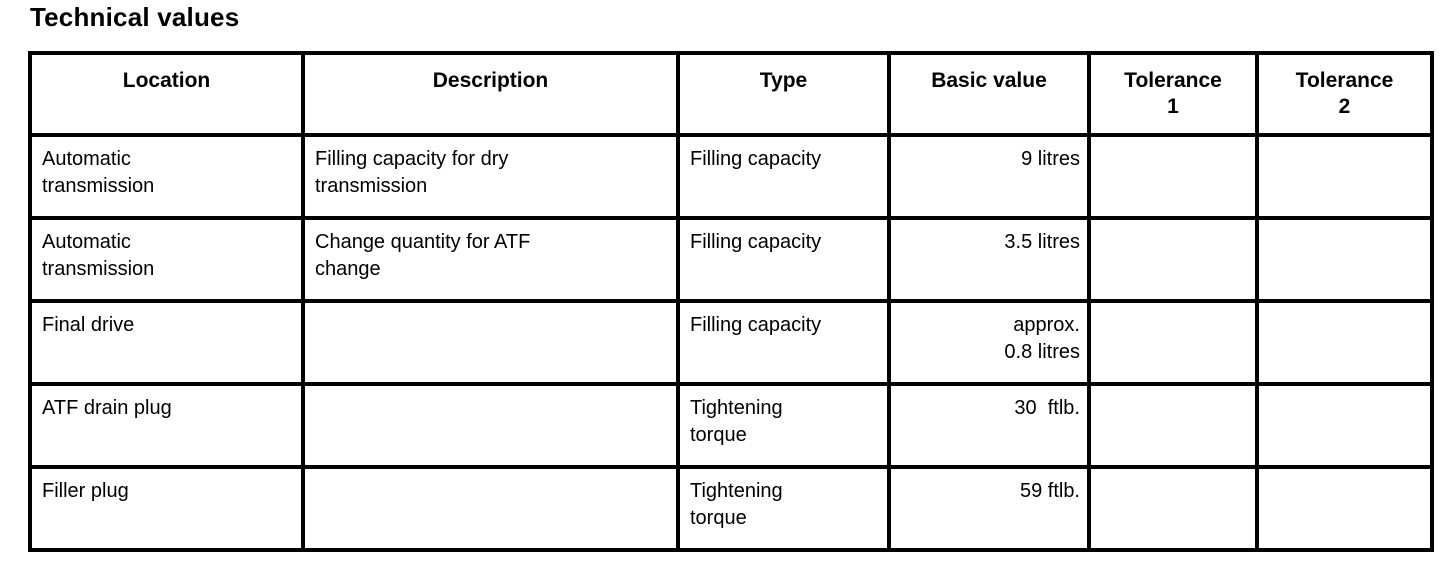  I want to click on page-title: Technical values, so click(135, 17).